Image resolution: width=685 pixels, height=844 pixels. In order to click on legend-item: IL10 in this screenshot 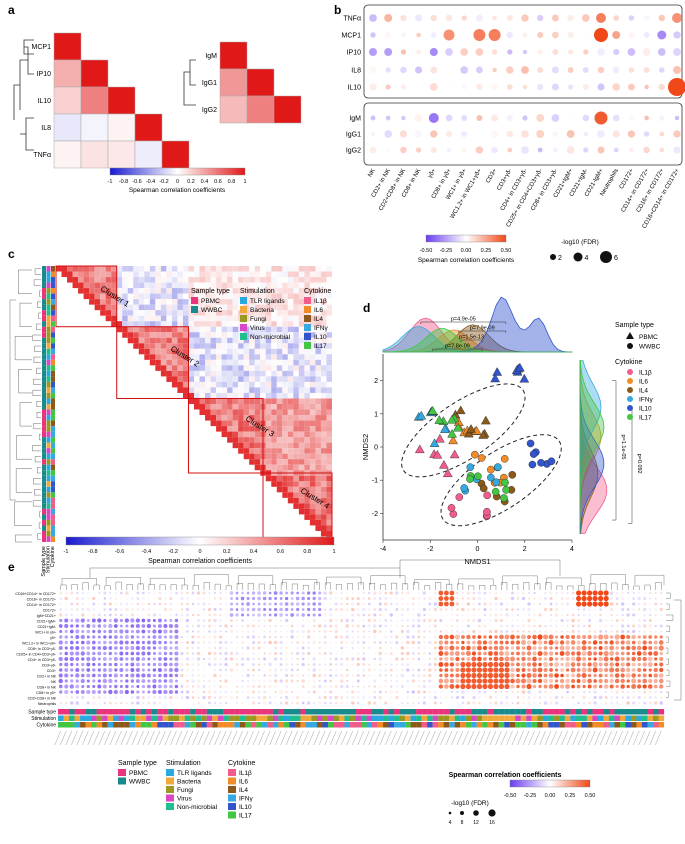, I will do `click(645, 409)`.